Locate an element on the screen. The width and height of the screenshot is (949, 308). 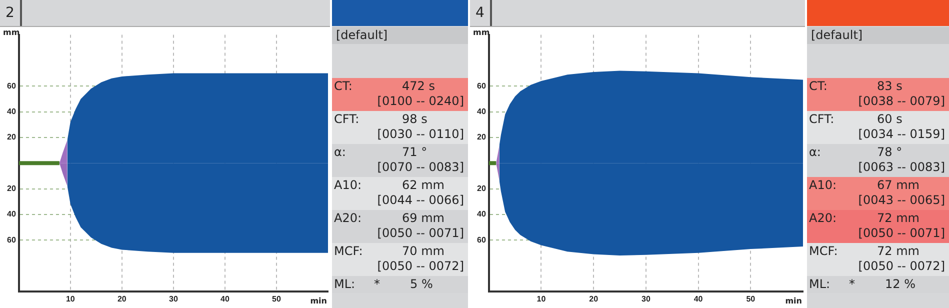
text: 62 mm is located at coordinates (423, 185).